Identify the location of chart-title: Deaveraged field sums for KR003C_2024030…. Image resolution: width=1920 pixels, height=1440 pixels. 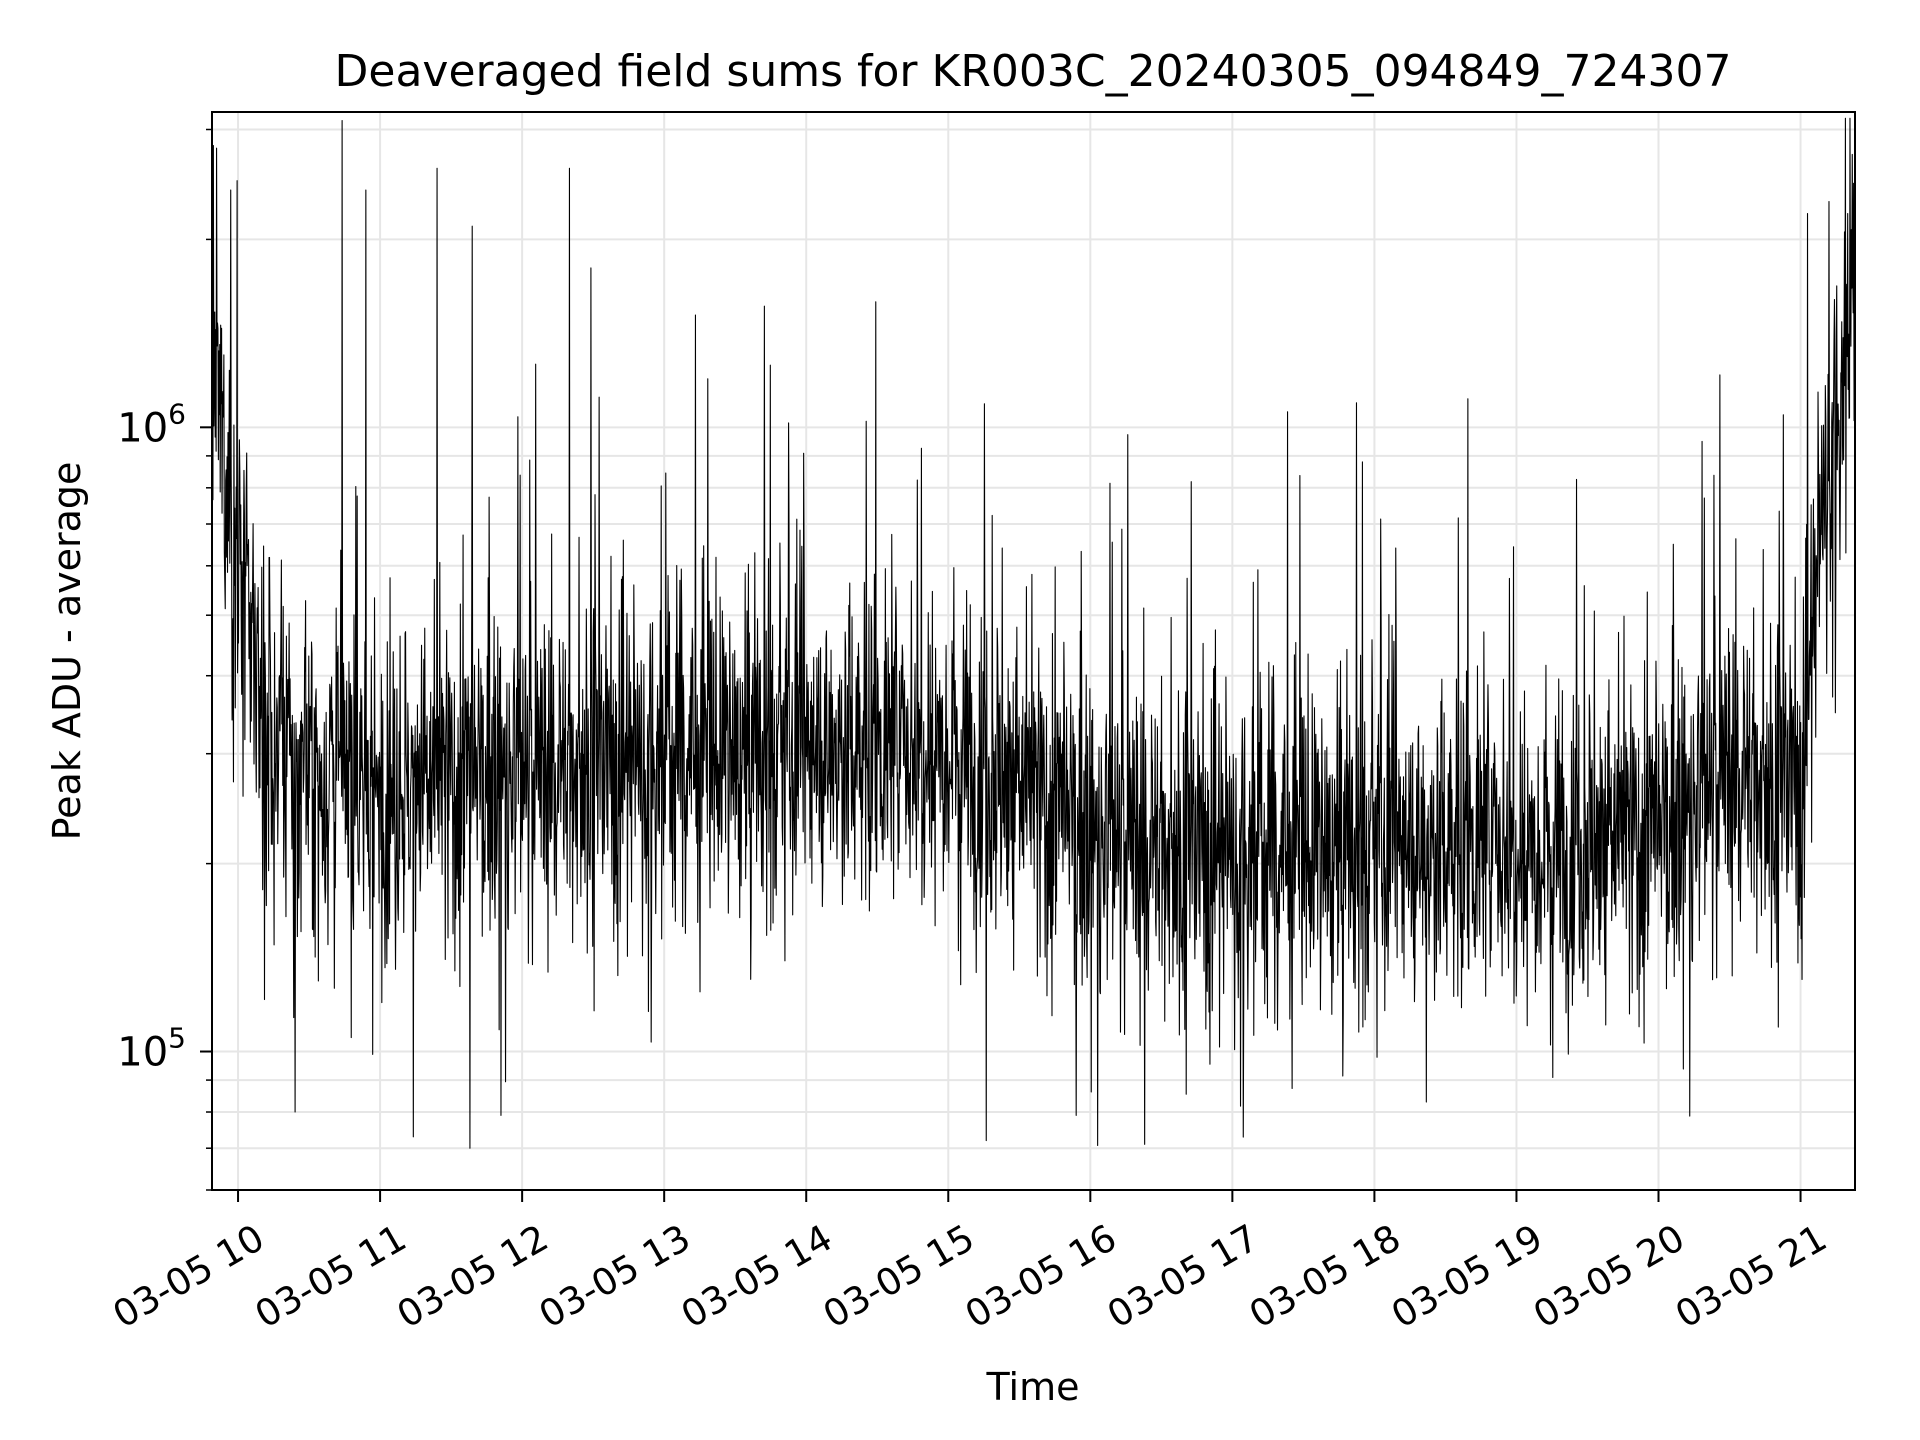
(1033, 71).